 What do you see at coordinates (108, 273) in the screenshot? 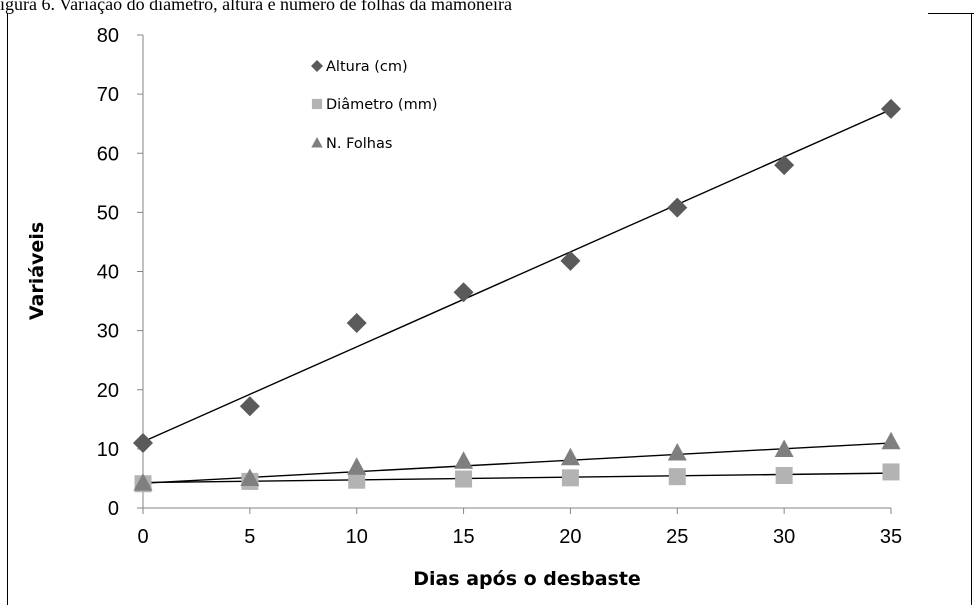
I see `y-tick-label: 40` at bounding box center [108, 273].